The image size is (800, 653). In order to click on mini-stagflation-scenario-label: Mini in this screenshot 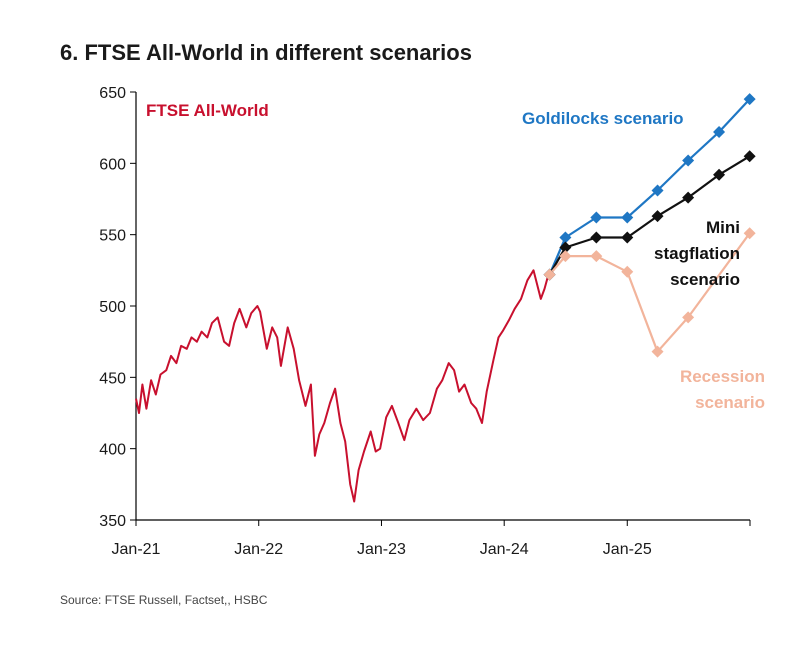, I will do `click(723, 227)`.